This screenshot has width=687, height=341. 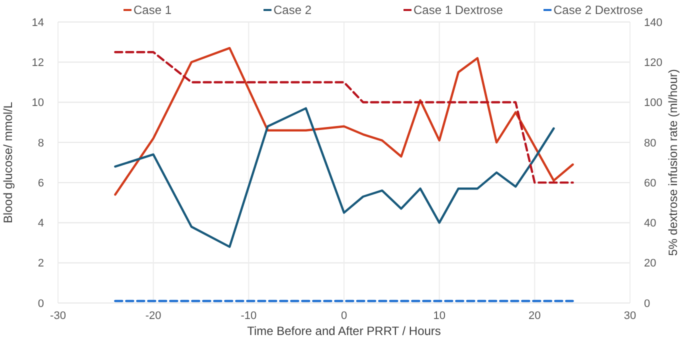 What do you see at coordinates (41, 304) in the screenshot?
I see `y-tick-label: 0` at bounding box center [41, 304].